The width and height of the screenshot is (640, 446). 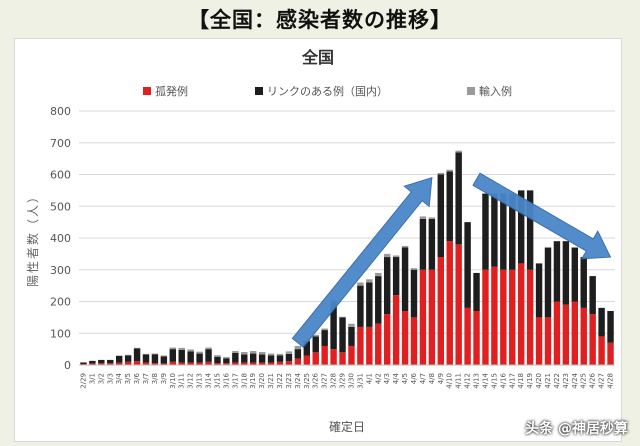 I want to click on x-tick-label: 3/17, so click(x=235, y=381).